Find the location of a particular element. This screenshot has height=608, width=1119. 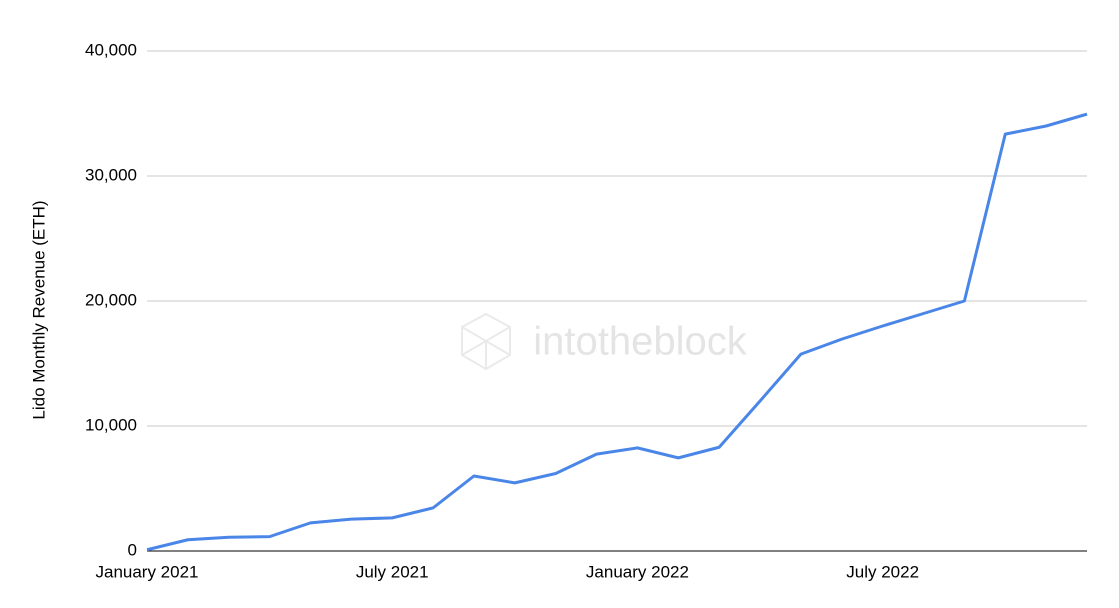

watermark: intotheblock is located at coordinates (640, 342).